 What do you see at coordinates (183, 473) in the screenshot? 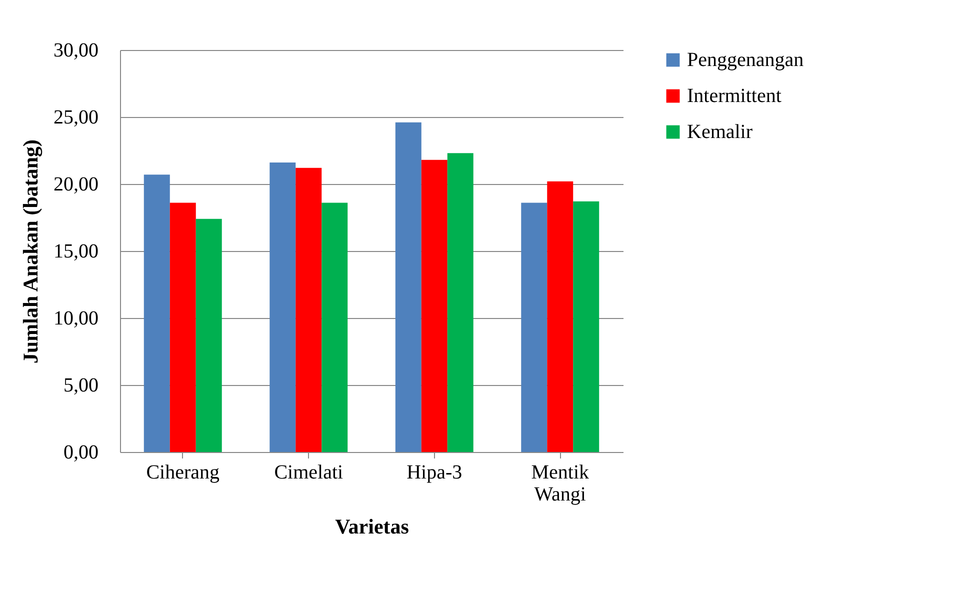
I see `x-tick-label: Ciherang` at bounding box center [183, 473].